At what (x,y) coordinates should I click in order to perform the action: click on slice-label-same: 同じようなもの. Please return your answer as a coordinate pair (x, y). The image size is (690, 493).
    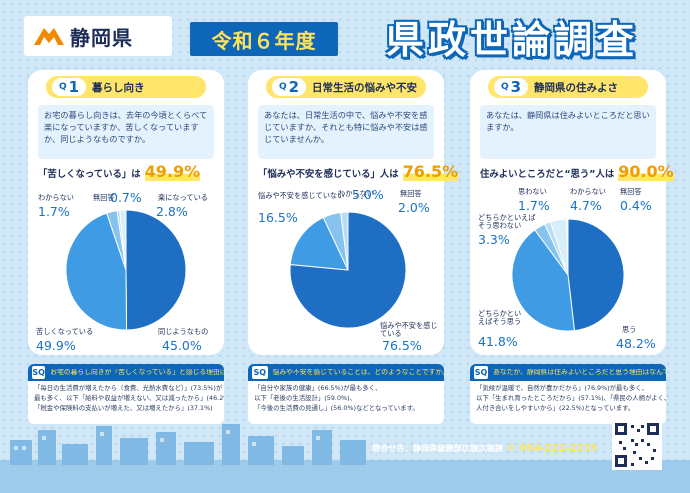
    Looking at the image, I should click on (183, 331).